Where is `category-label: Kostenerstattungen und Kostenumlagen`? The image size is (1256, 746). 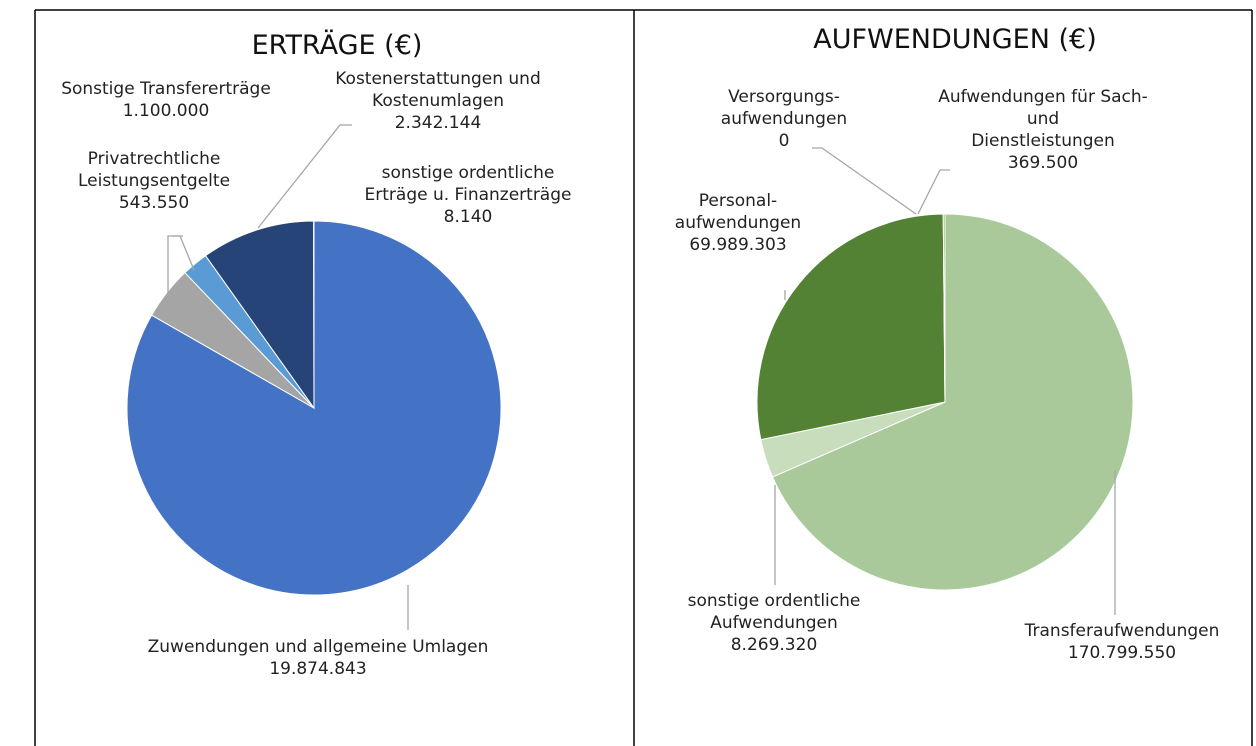
category-label: Kostenerstattungen und Kostenumlagen is located at coordinates (438, 90).